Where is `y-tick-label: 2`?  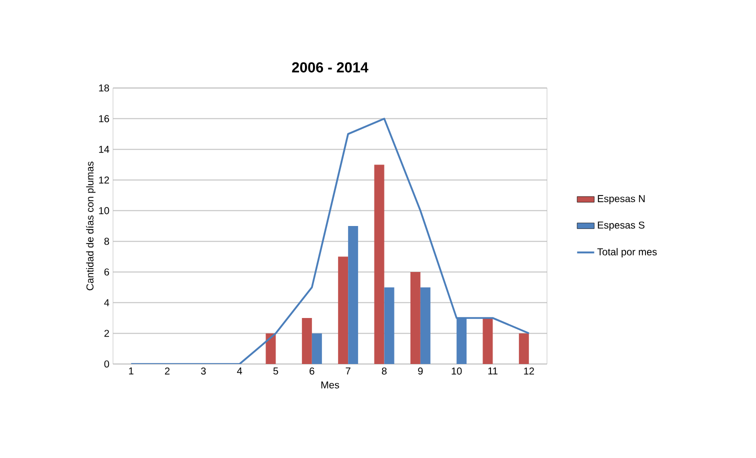
y-tick-label: 2 is located at coordinates (106, 333).